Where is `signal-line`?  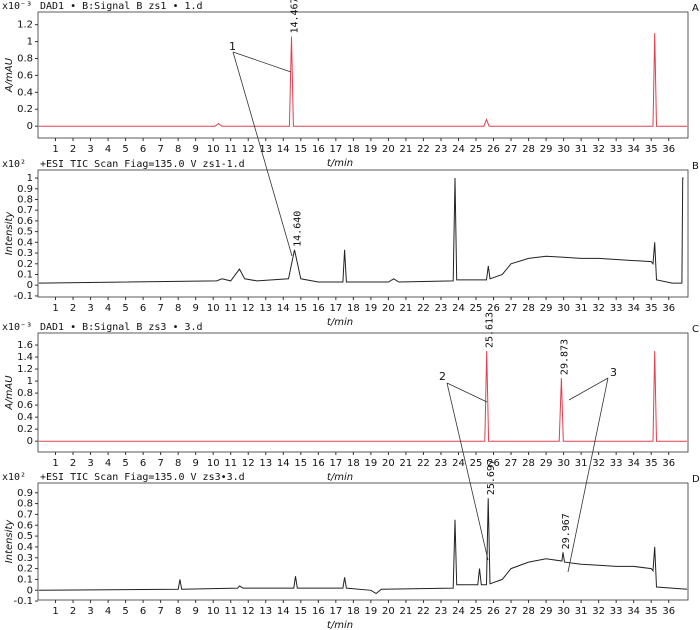
signal-line is located at coordinates (363, 546).